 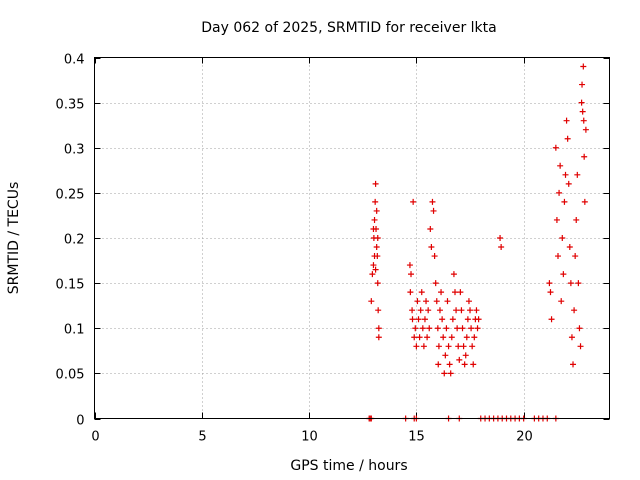 What do you see at coordinates (14, 238) in the screenshot?
I see `y-axis-title: SRMTID / TECUs` at bounding box center [14, 238].